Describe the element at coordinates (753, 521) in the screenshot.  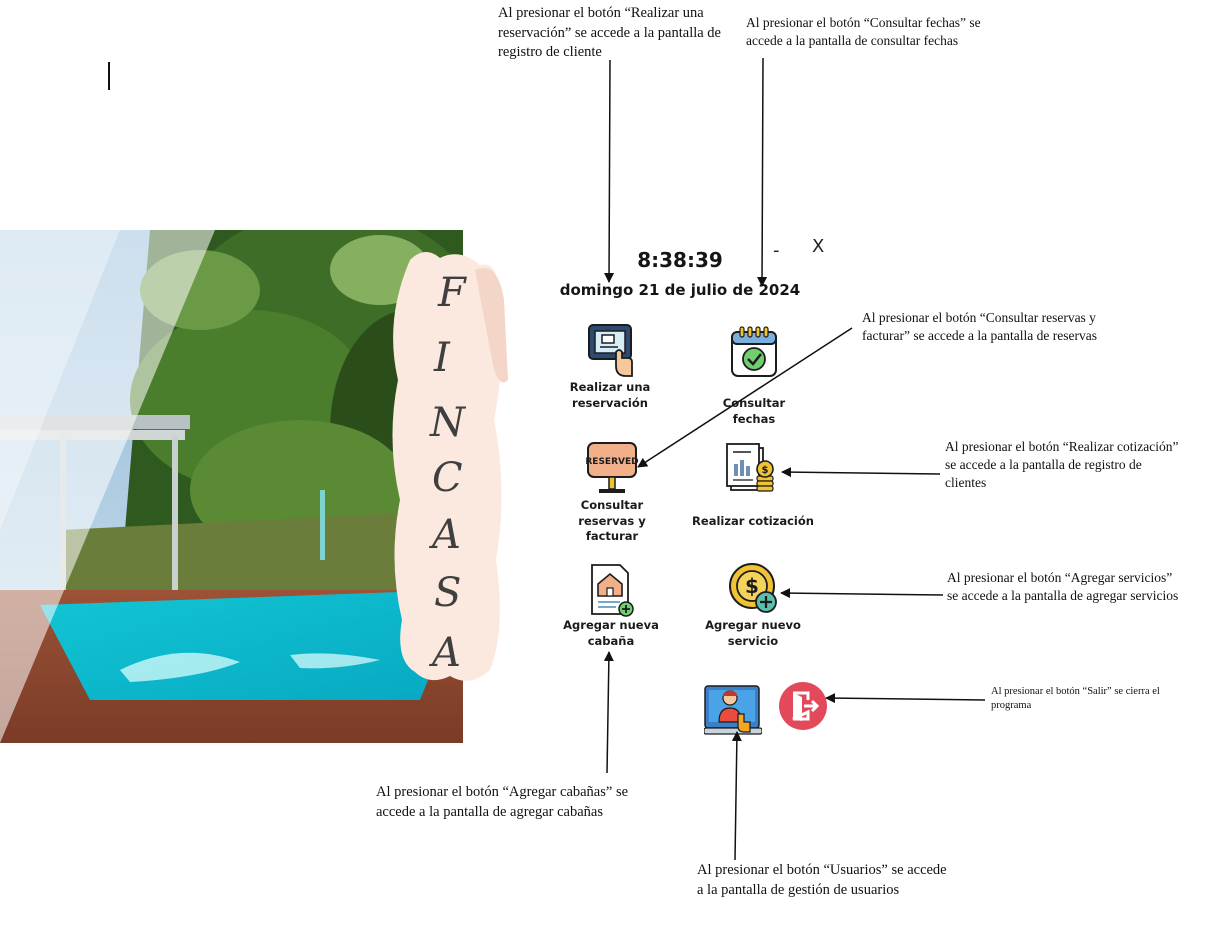
I see `realizar-cotizacion-label: Realizar cotización` at that location.